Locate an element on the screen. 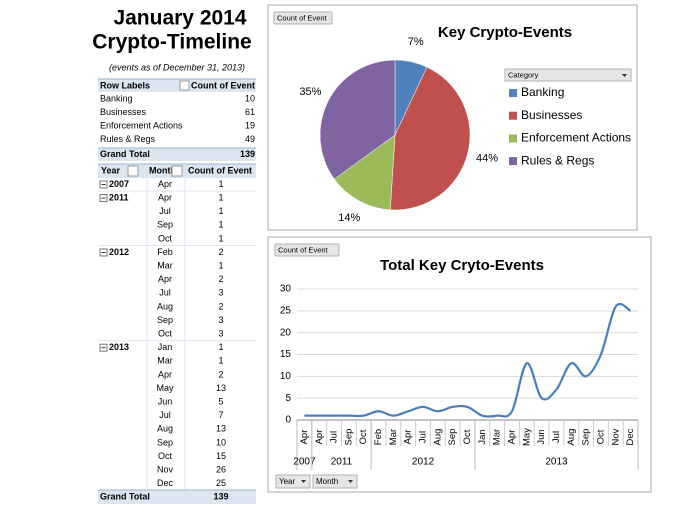 The width and height of the screenshot is (675, 506). month-label: May is located at coordinates (165, 388).